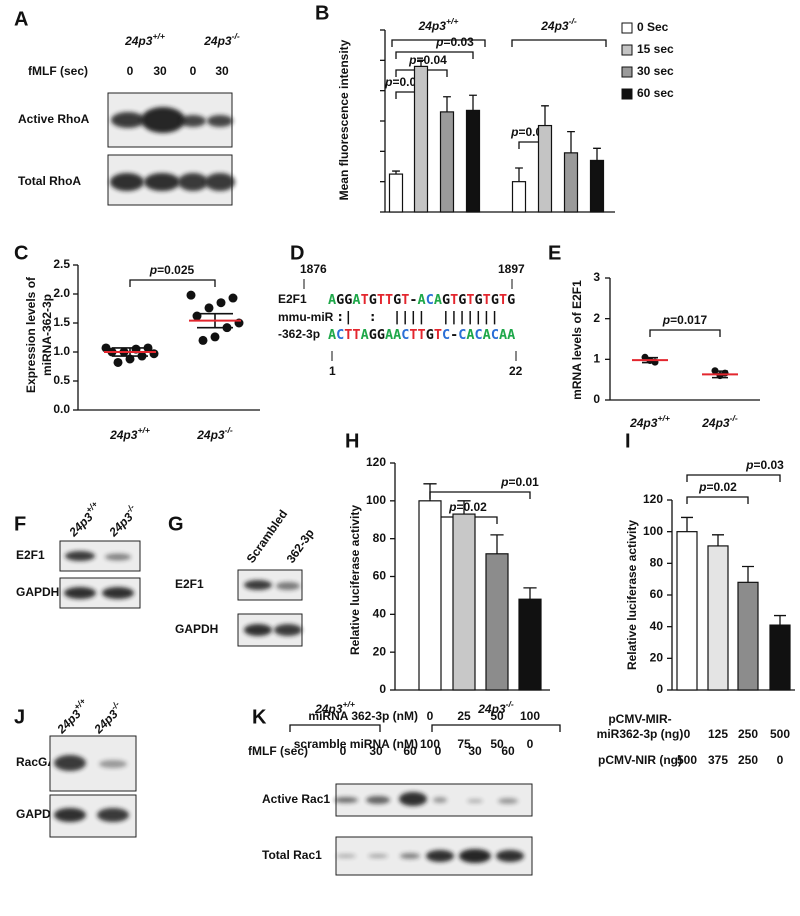 The height and width of the screenshot is (916, 800). I want to click on panel-letter: H, so click(352, 441).